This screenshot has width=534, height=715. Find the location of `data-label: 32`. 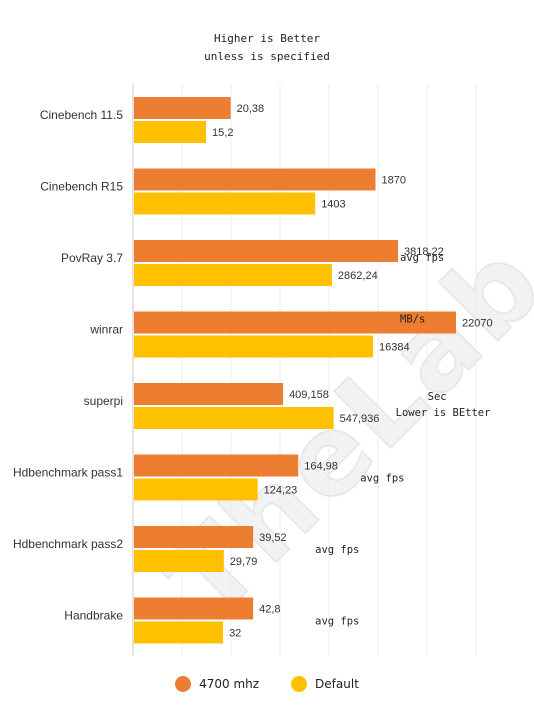

data-label: 32 is located at coordinates (235, 634).